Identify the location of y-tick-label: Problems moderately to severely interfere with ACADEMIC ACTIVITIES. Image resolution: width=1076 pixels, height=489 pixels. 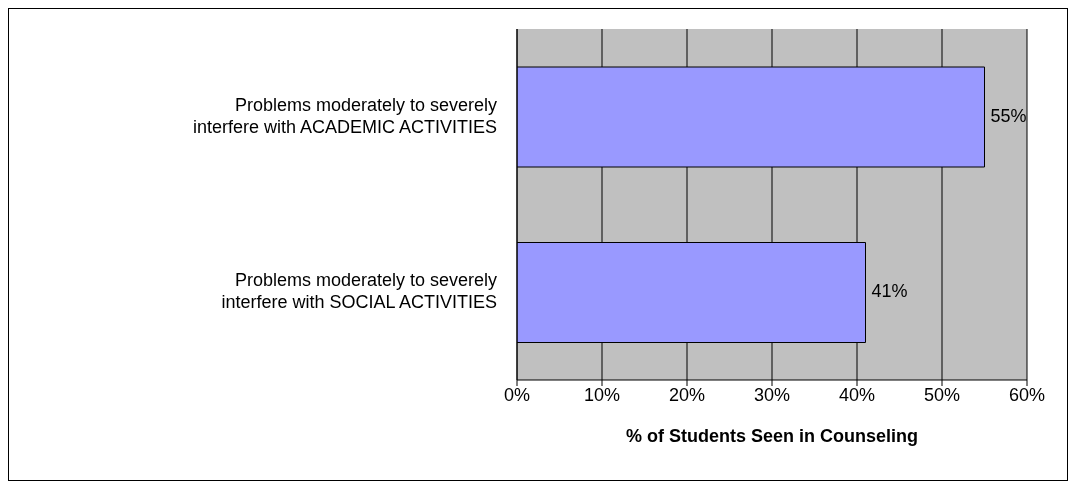
(344, 115).